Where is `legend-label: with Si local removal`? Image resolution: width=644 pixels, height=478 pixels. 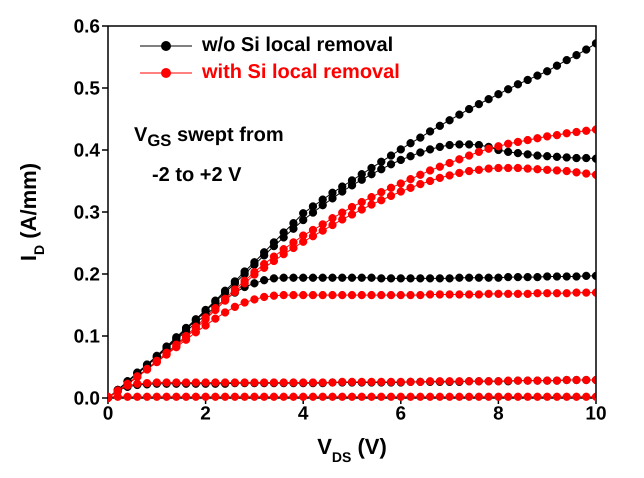
legend-label: with Si local removal is located at coordinates (301, 72).